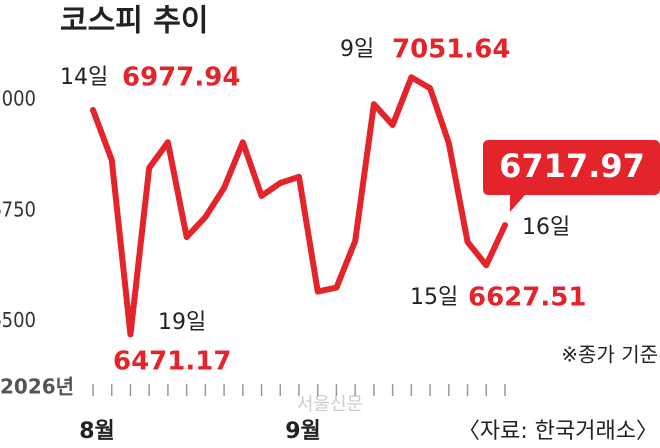 Image resolution: width=660 pixels, height=448 pixels. Describe the element at coordinates (181, 78) in the screenshot. I see `value-label: 6977.94` at that location.